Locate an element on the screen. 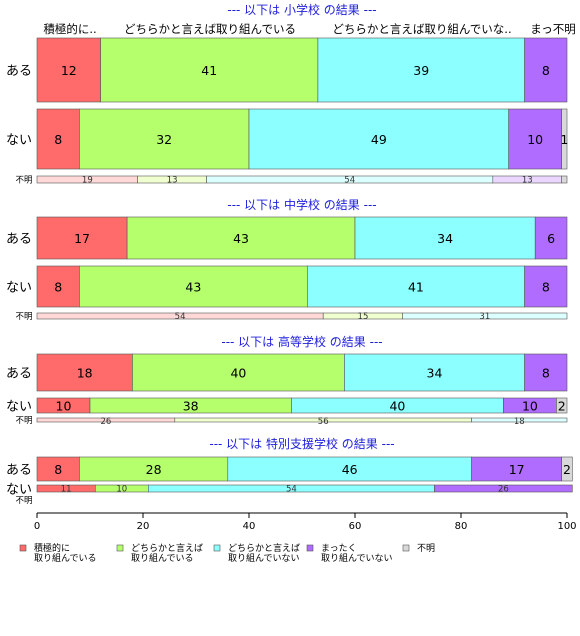 The image size is (580, 636). bar-value-label: 49 is located at coordinates (379, 139).